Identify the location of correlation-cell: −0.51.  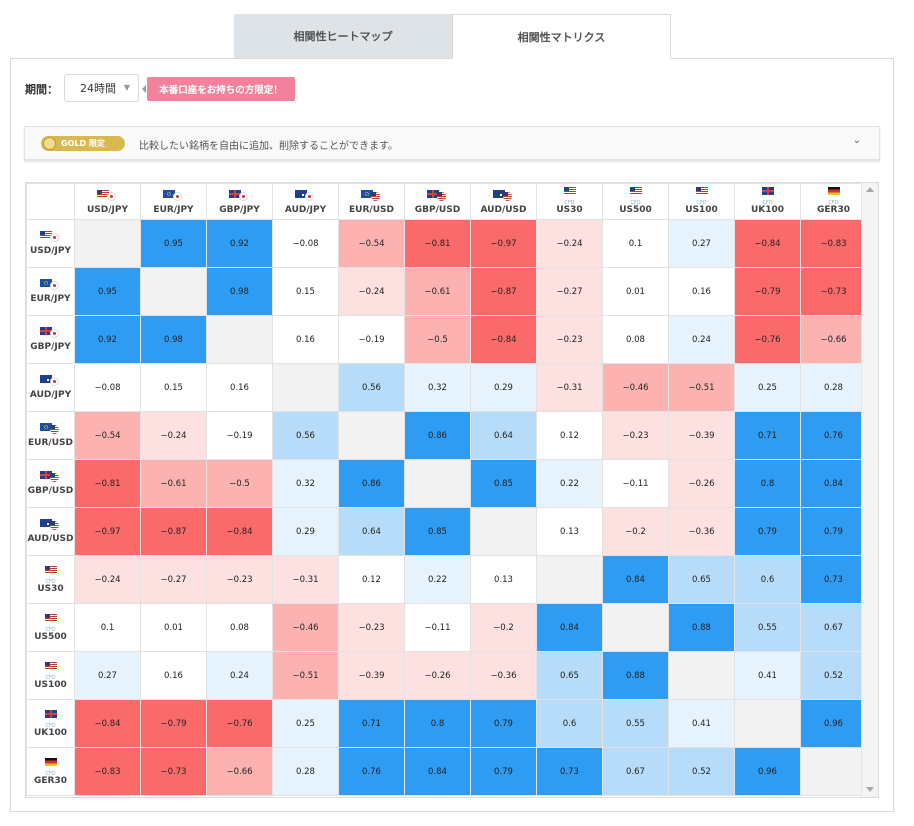
(305, 675).